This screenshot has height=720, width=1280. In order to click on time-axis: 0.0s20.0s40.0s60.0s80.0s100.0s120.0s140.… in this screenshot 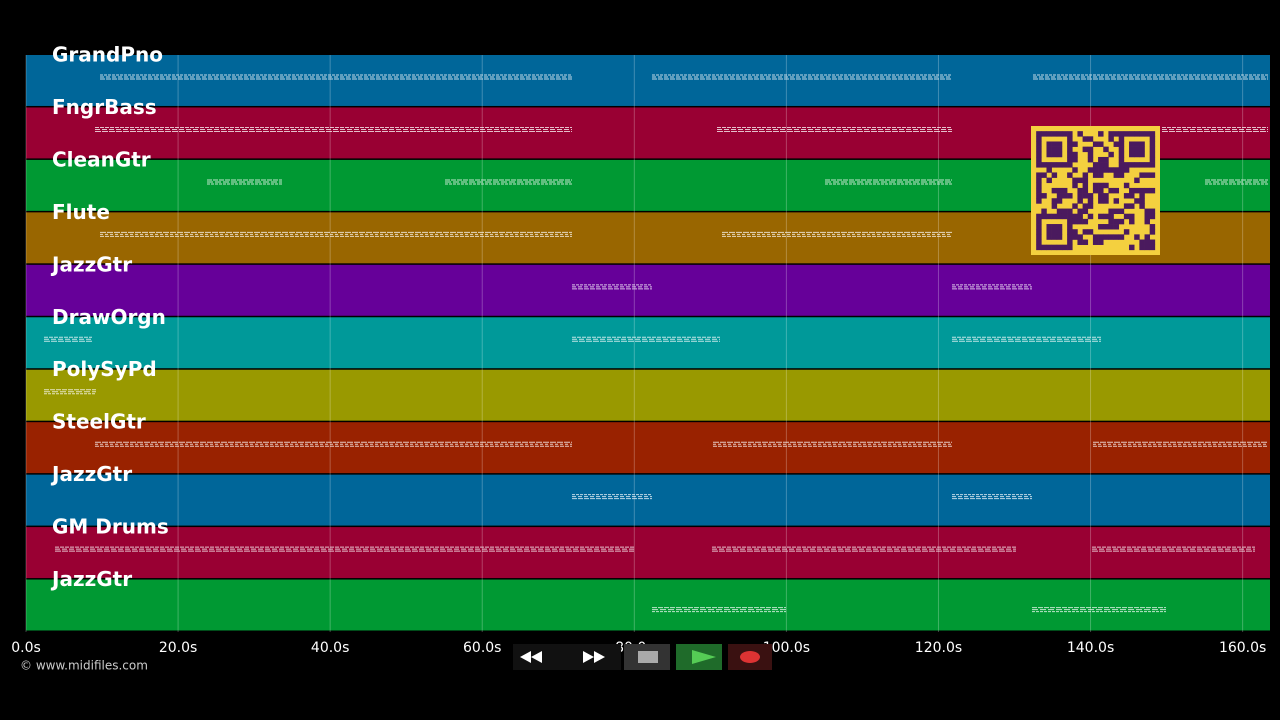, I will do `click(638, 648)`.